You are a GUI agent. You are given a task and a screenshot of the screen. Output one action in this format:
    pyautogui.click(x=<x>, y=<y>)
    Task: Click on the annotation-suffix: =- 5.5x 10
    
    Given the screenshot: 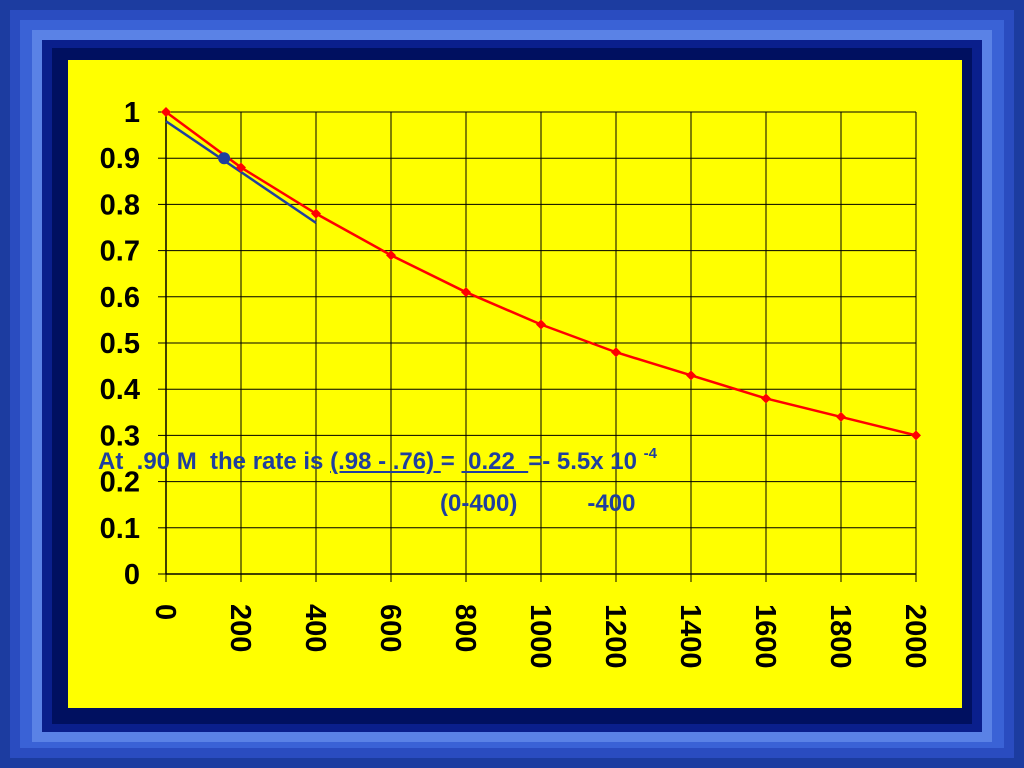 What is the action you would take?
    pyautogui.click(x=586, y=461)
    